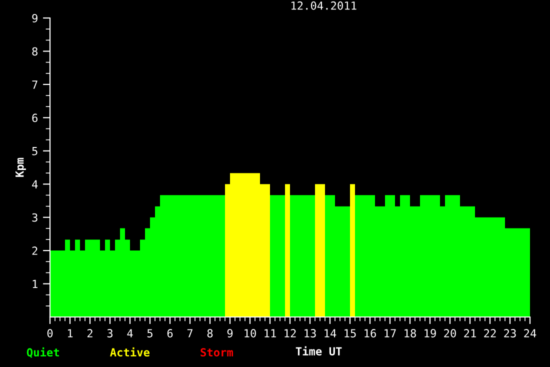 The height and width of the screenshot is (367, 550). I want to click on x-tick-label: 23, so click(510, 333).